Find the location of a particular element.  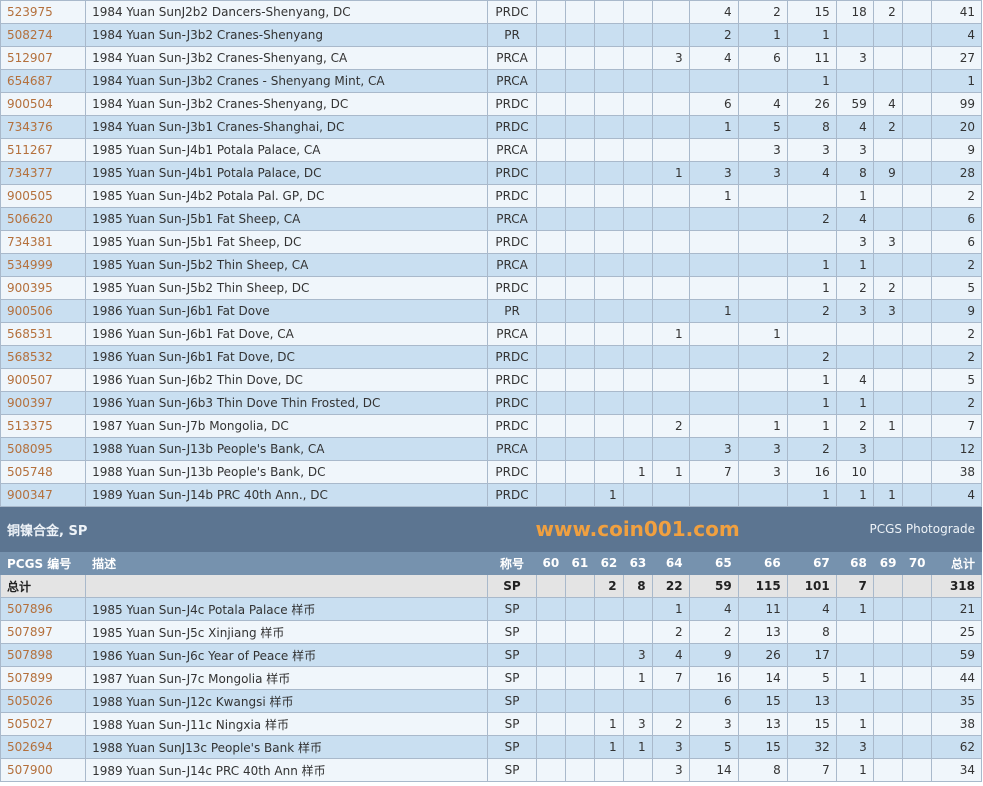

pcgs-number-link: 513375 is located at coordinates (43, 426).